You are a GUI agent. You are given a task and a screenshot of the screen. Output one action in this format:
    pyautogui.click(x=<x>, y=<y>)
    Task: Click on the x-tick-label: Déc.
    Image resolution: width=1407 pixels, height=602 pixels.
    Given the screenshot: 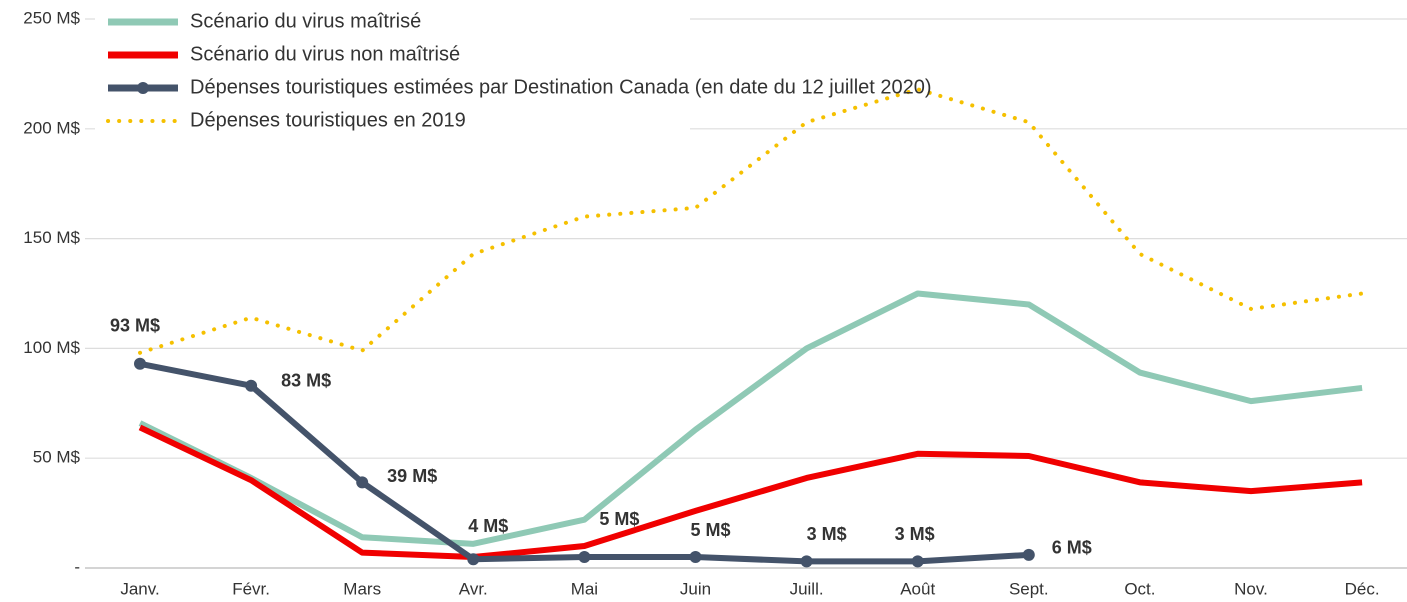 What is the action you would take?
    pyautogui.click(x=1362, y=588)
    